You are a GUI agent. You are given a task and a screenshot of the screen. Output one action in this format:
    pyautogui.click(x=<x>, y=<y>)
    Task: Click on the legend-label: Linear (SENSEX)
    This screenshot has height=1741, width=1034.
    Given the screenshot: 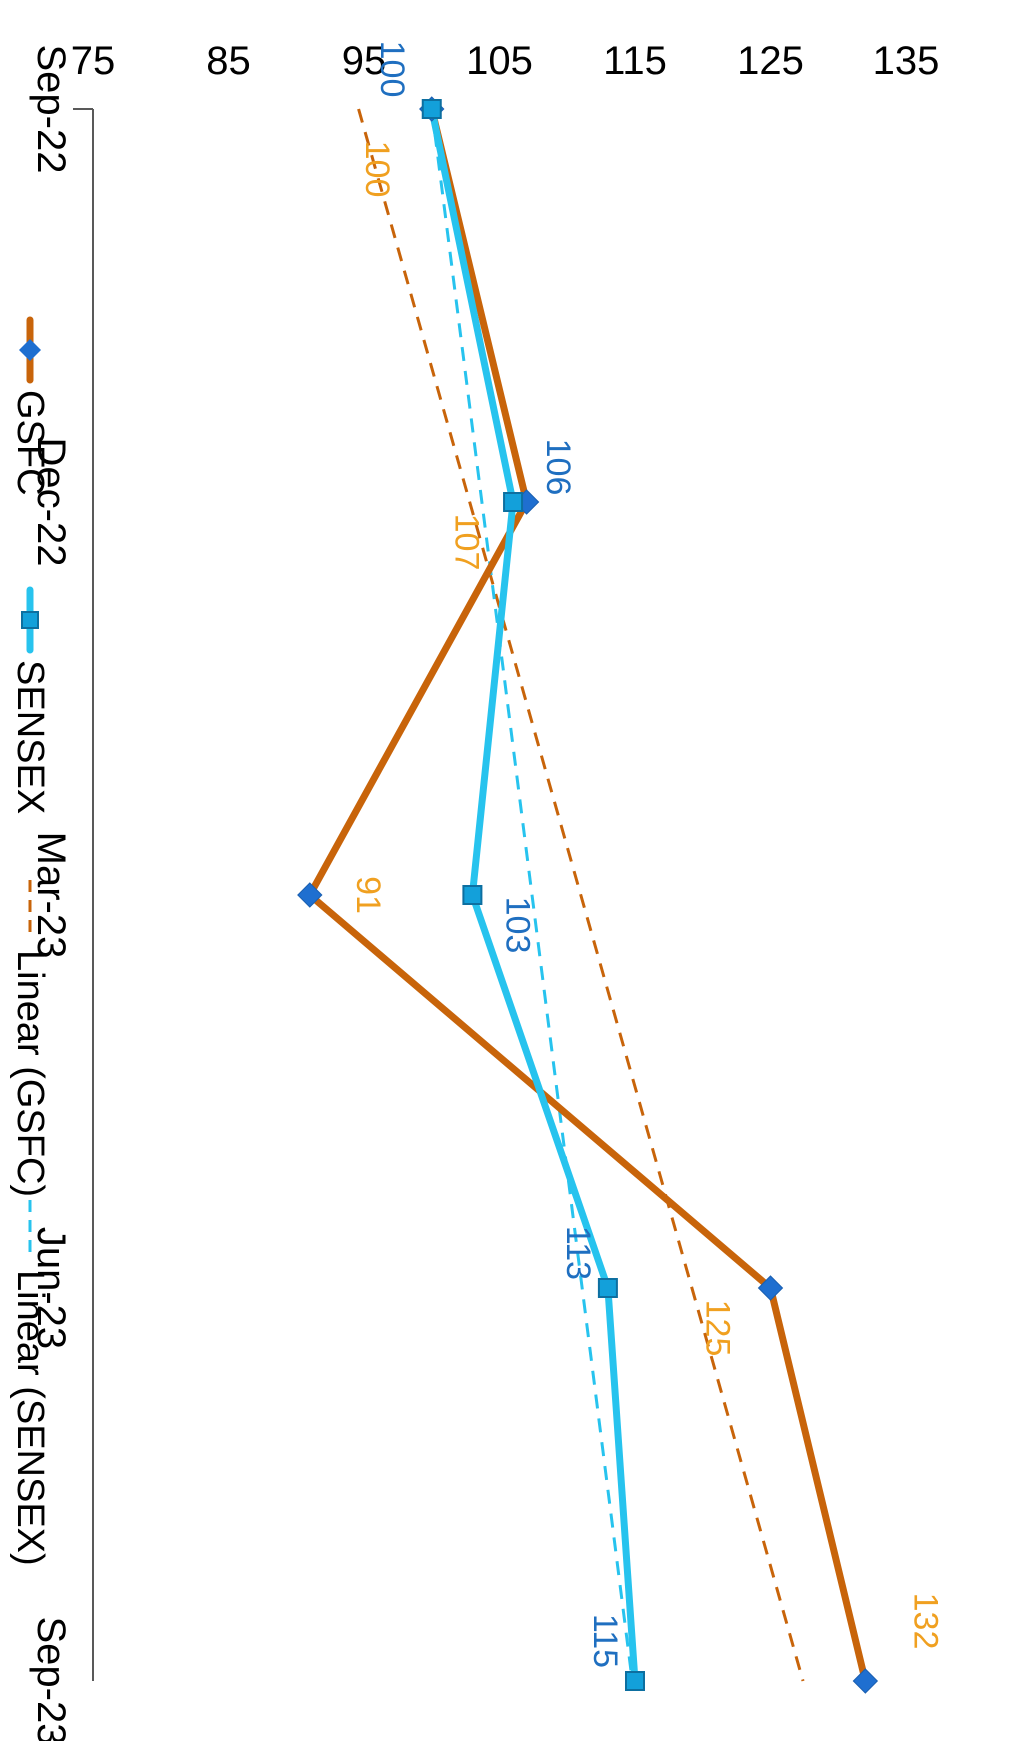 What is the action you would take?
    pyautogui.click(x=30, y=1418)
    